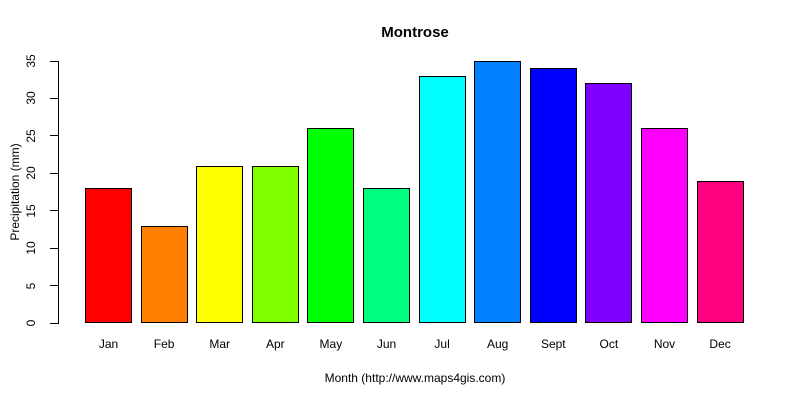 The image size is (800, 400). Describe the element at coordinates (164, 274) in the screenshot. I see `bar-feb` at that location.